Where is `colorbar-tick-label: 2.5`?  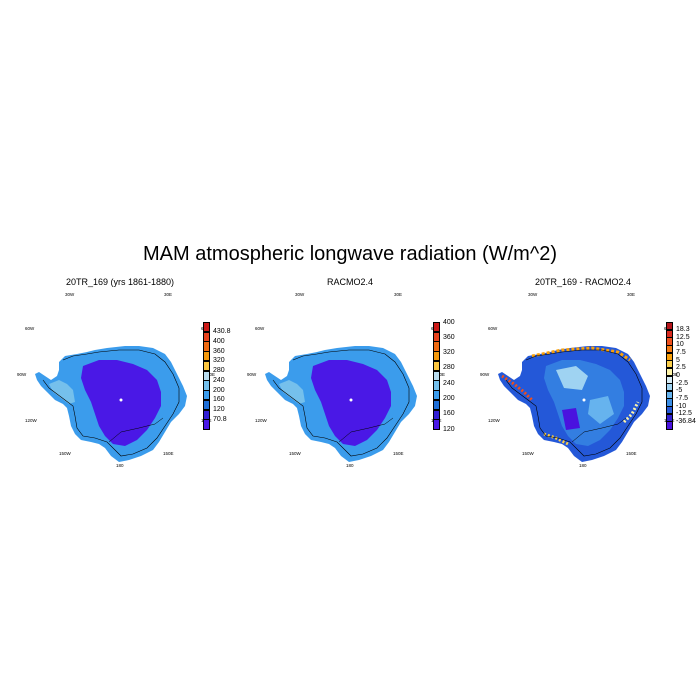
colorbar-tick-label: 2.5 is located at coordinates (681, 368).